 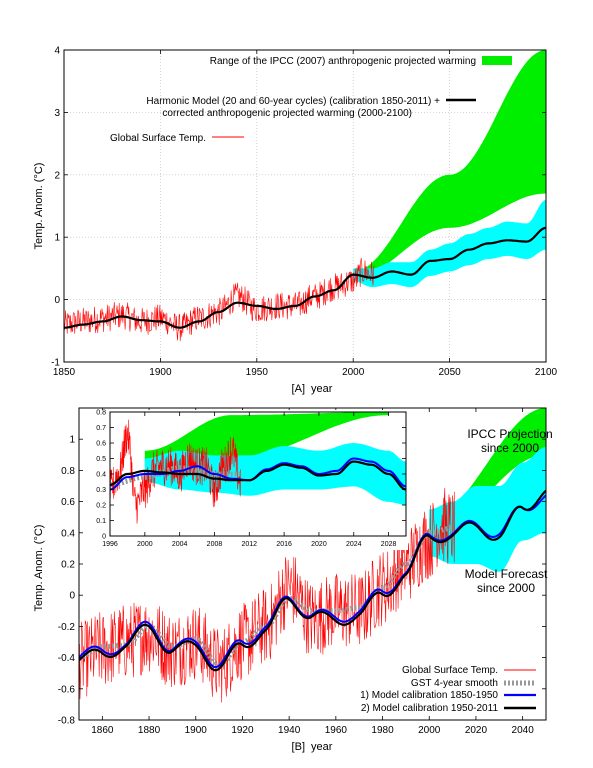 I want to click on y-tick-label: 4, so click(x=57, y=51).